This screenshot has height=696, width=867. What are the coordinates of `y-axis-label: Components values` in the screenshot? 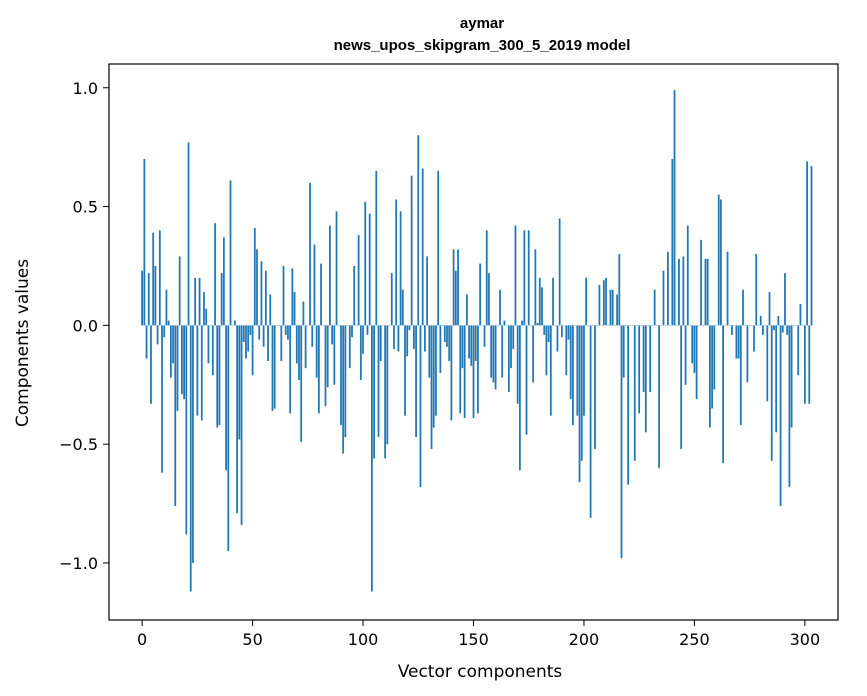 It's located at (23, 343).